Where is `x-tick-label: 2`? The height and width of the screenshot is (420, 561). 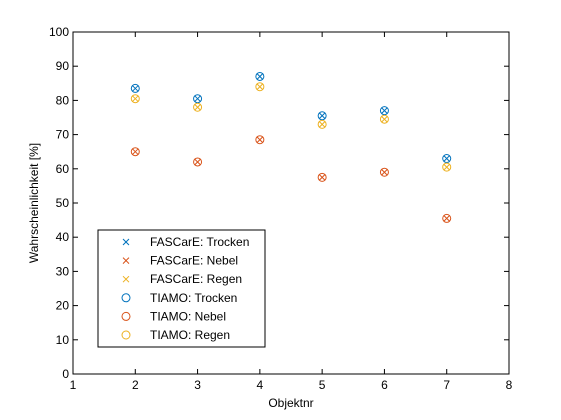
x-tick-label: 2 is located at coordinates (135, 385).